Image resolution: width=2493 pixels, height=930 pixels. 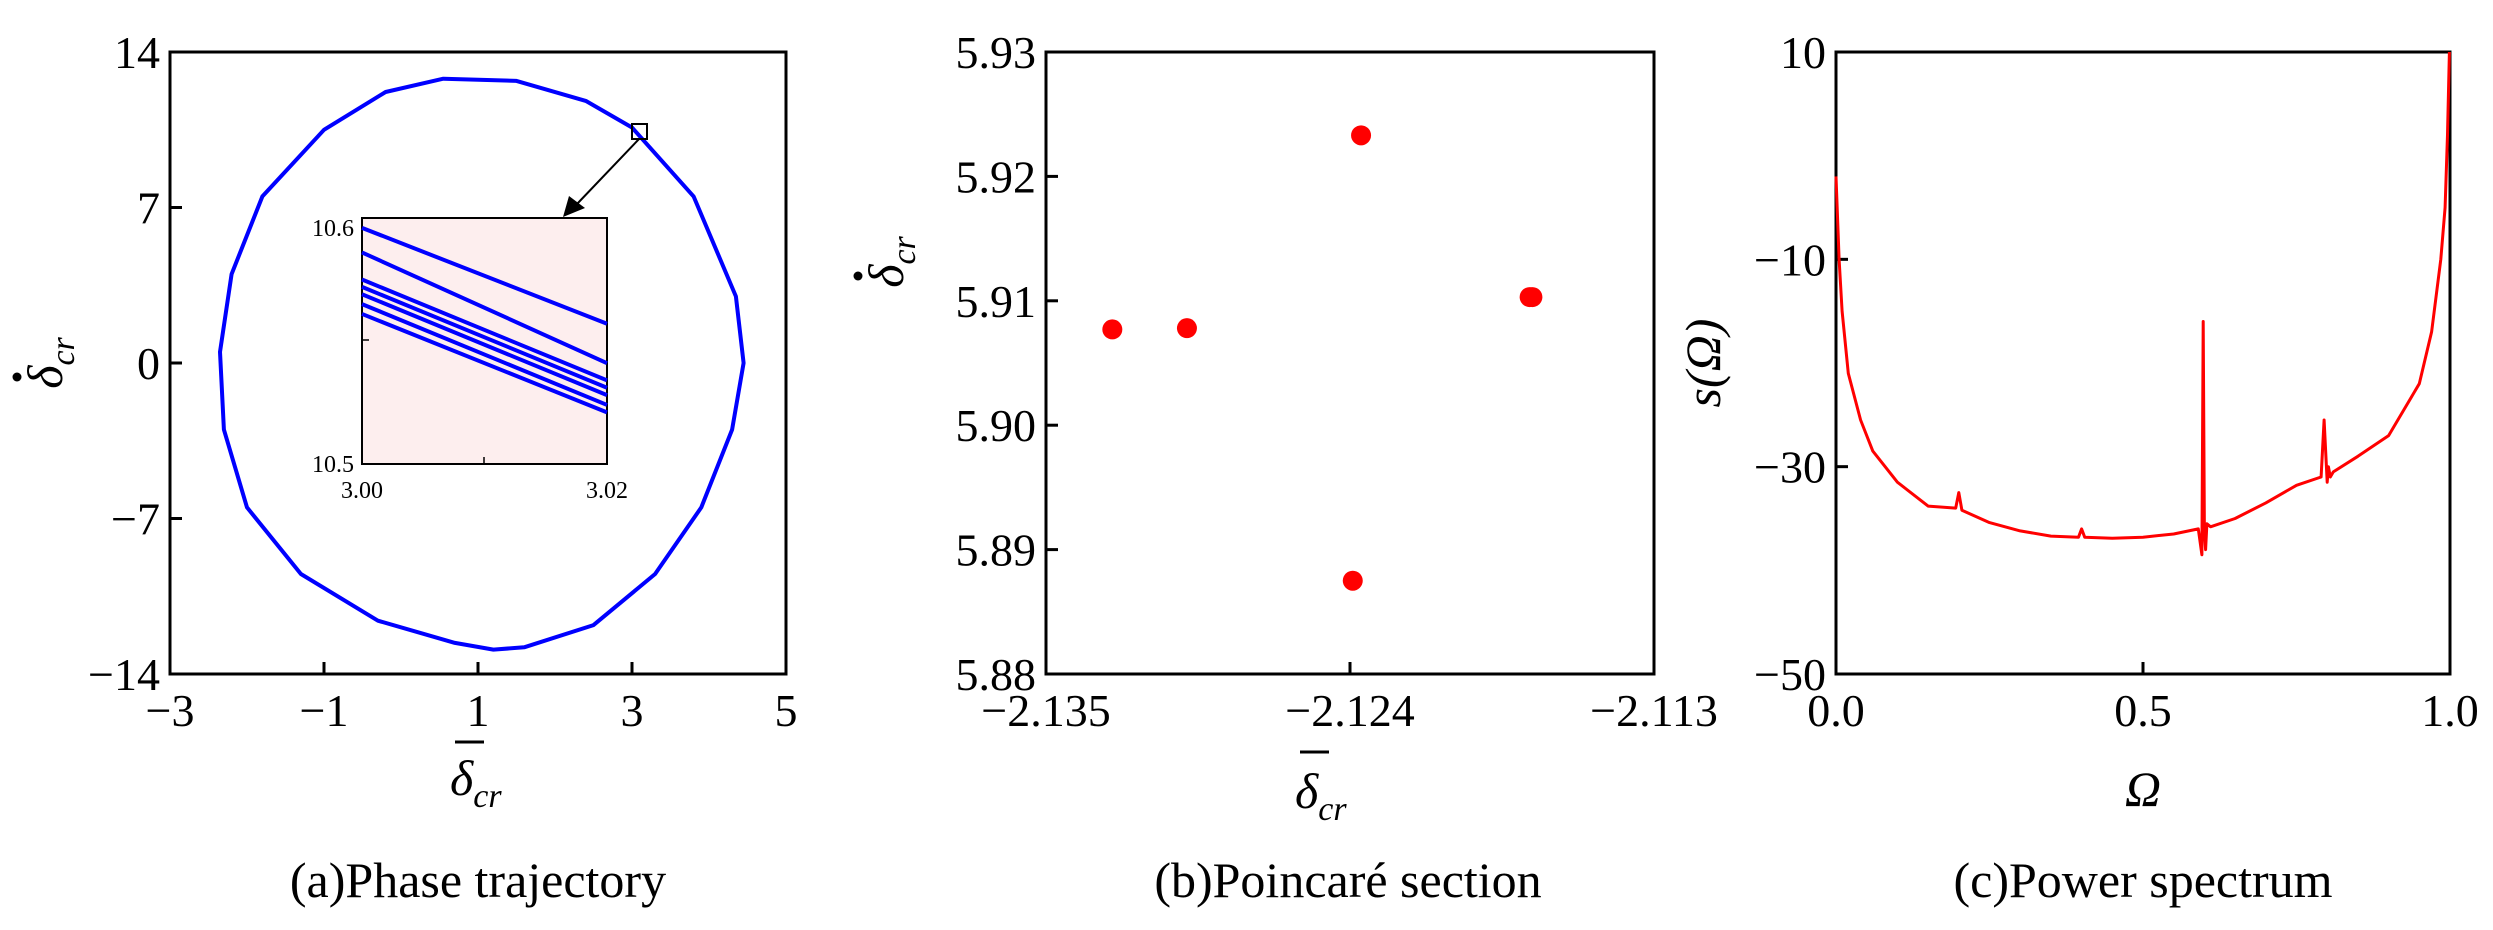 What do you see at coordinates (124, 674) in the screenshot?
I see `y-tick-label: −14` at bounding box center [124, 674].